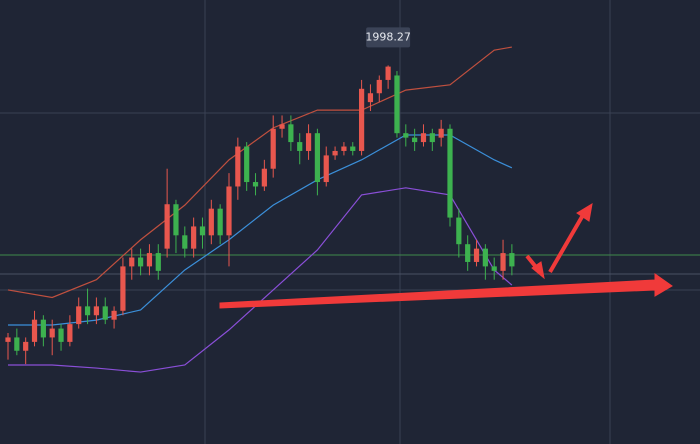 The width and height of the screenshot is (700, 444). I want to click on tooltip-box, so click(388, 37).